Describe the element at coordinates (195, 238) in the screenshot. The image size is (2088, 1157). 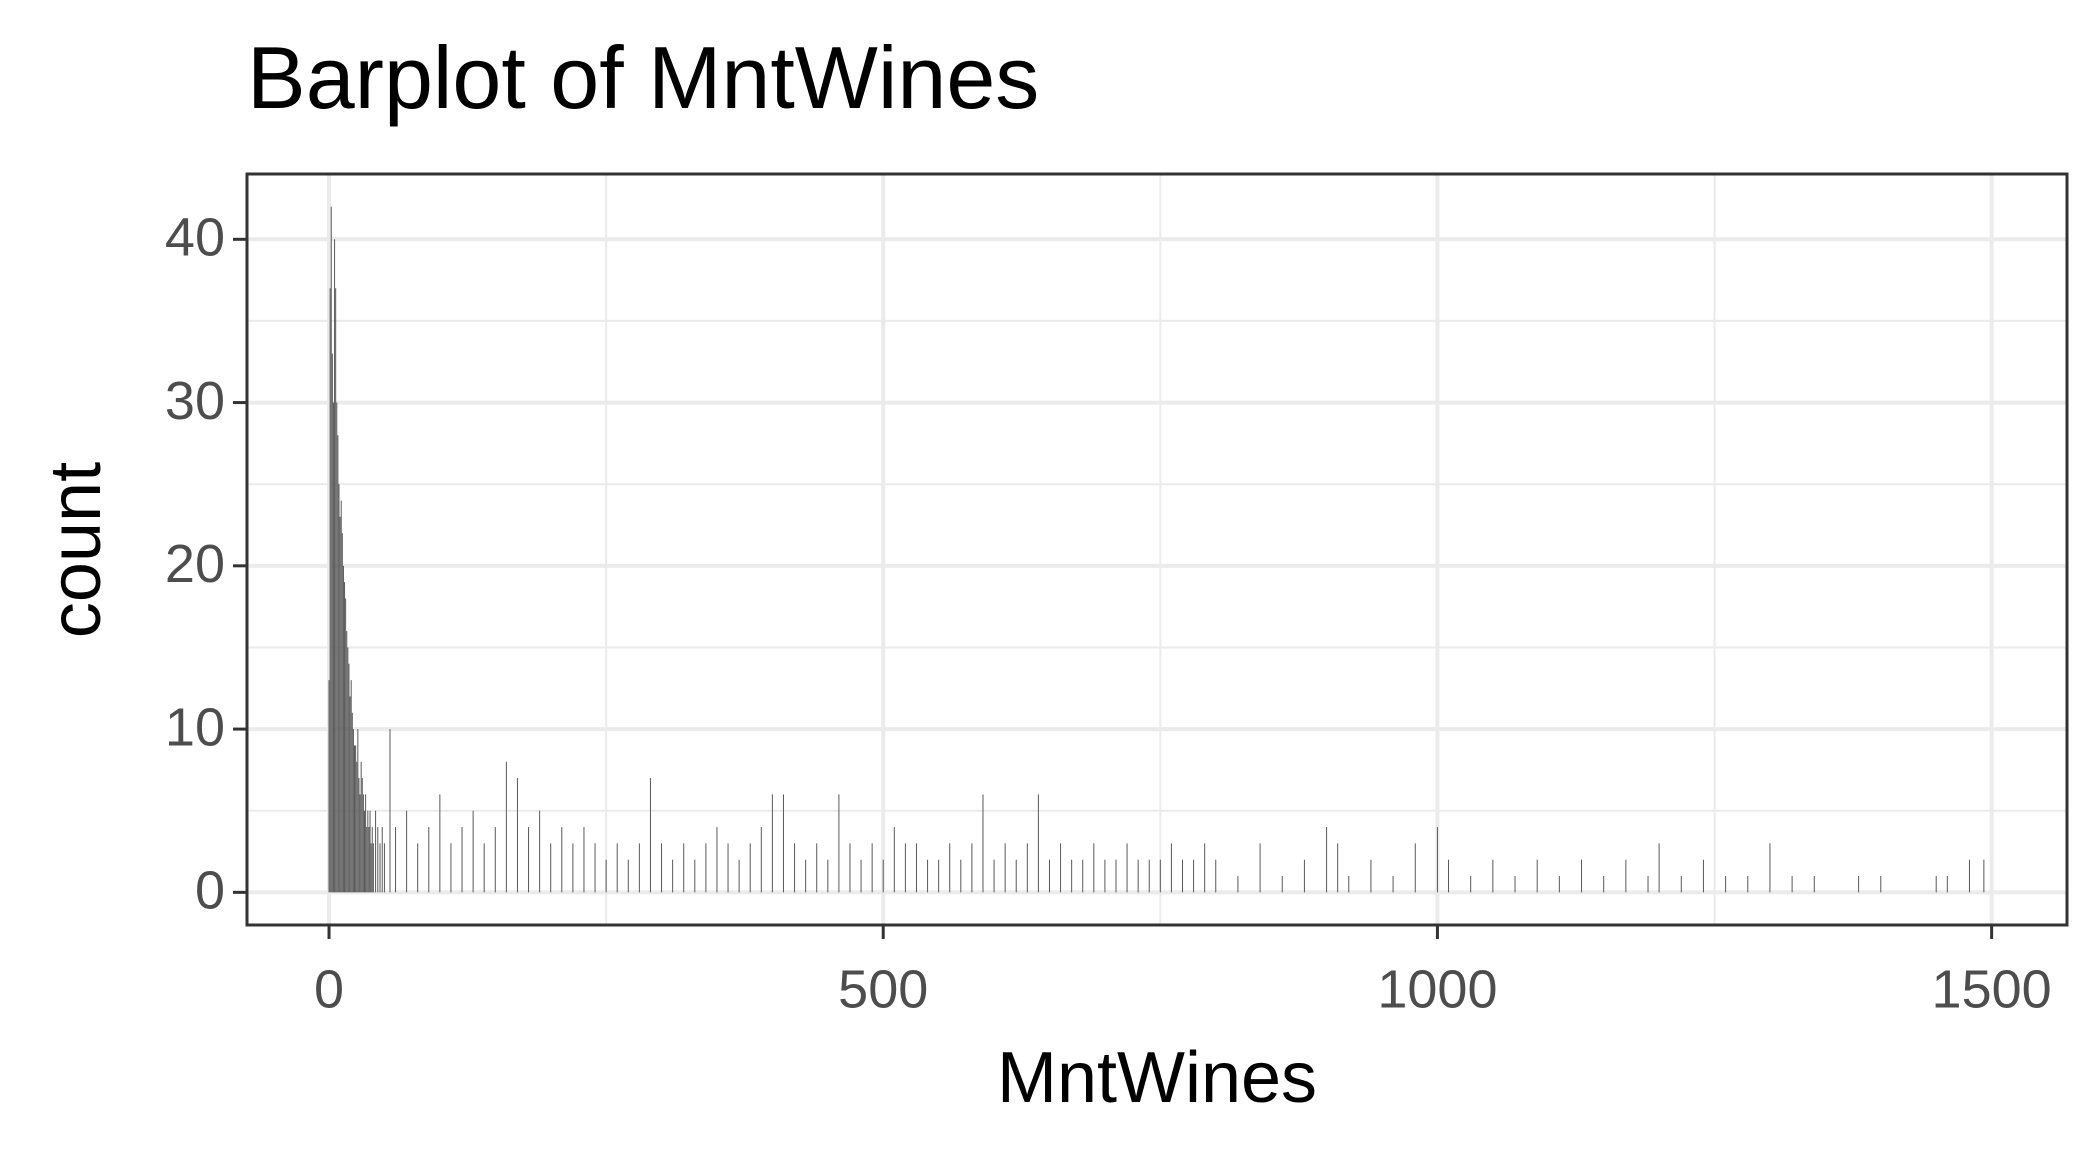
I see `y-tick-label: 40` at that location.